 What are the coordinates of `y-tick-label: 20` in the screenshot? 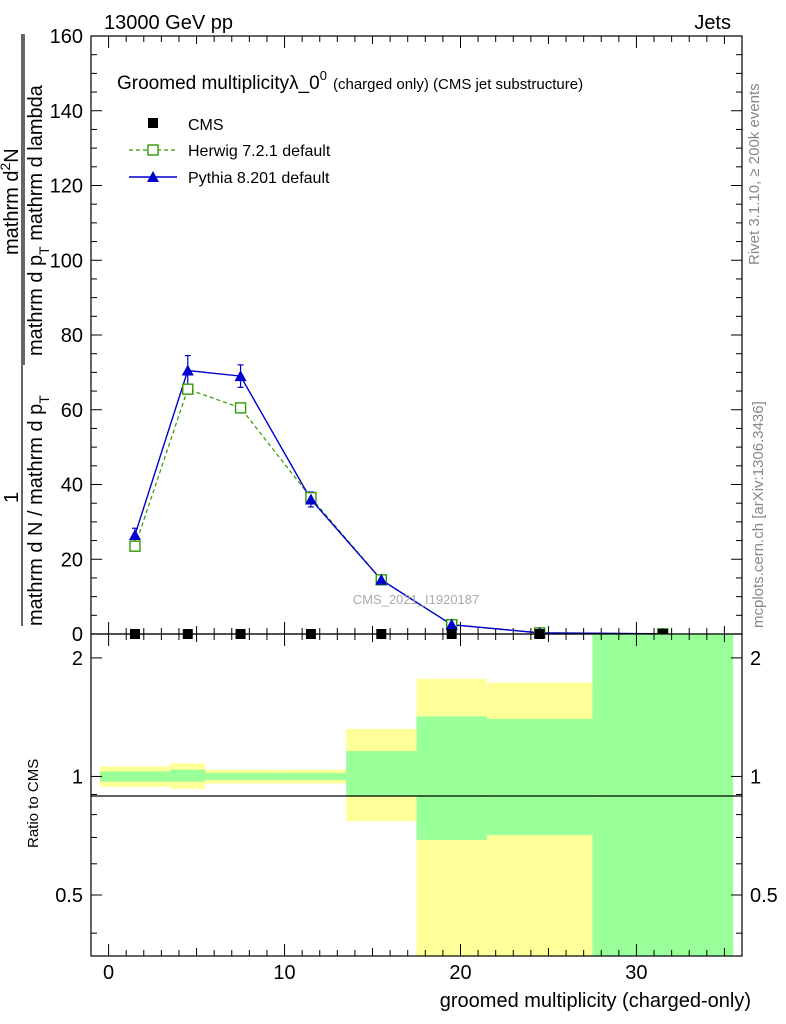 It's located at (72, 560).